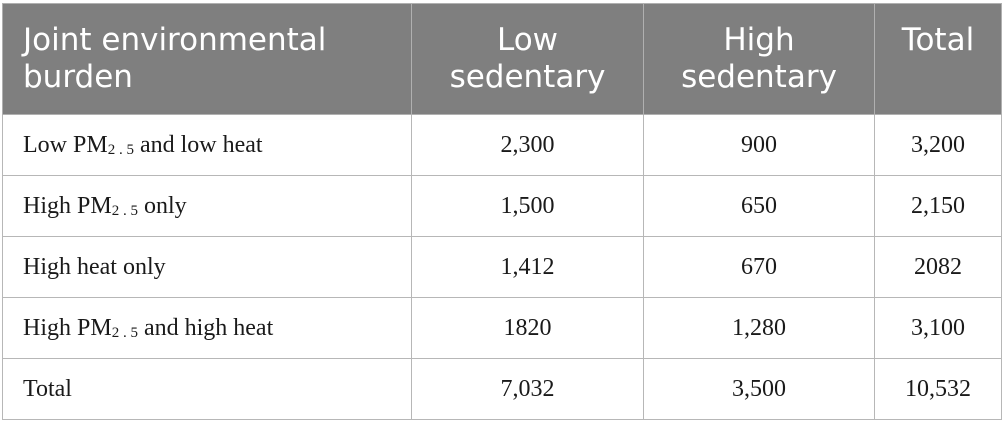 This screenshot has width=1005, height=440. I want to click on cell-high-sedentary: 650, so click(759, 206).